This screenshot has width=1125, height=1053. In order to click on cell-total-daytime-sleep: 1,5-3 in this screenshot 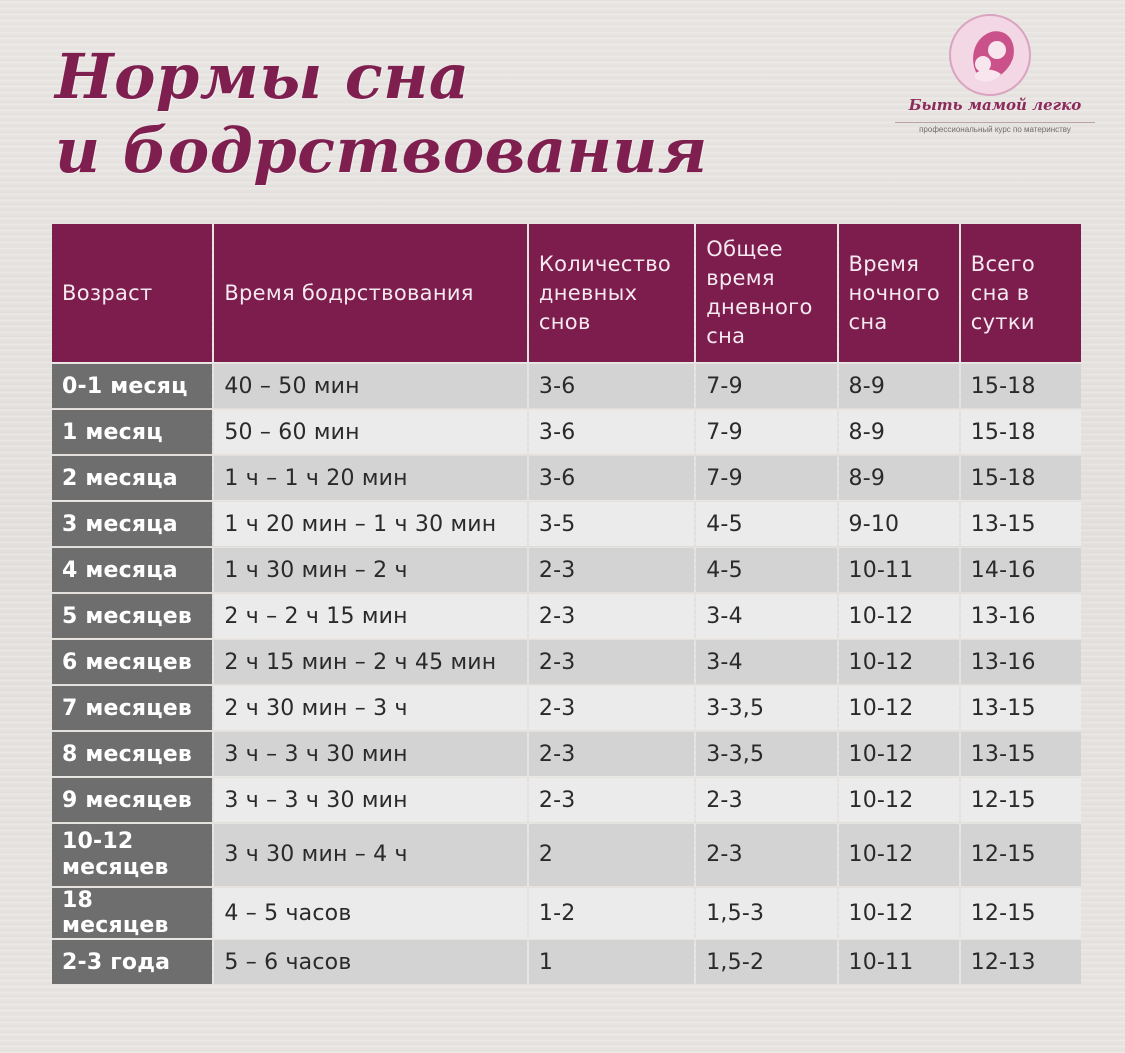, I will do `click(766, 913)`.